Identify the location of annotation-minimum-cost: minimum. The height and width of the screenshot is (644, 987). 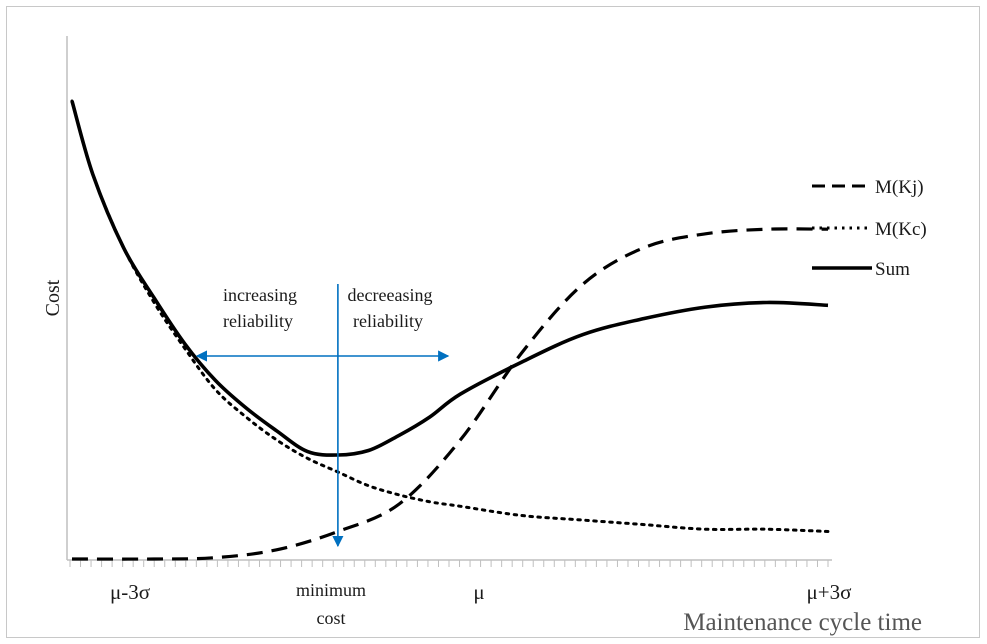
(331, 590).